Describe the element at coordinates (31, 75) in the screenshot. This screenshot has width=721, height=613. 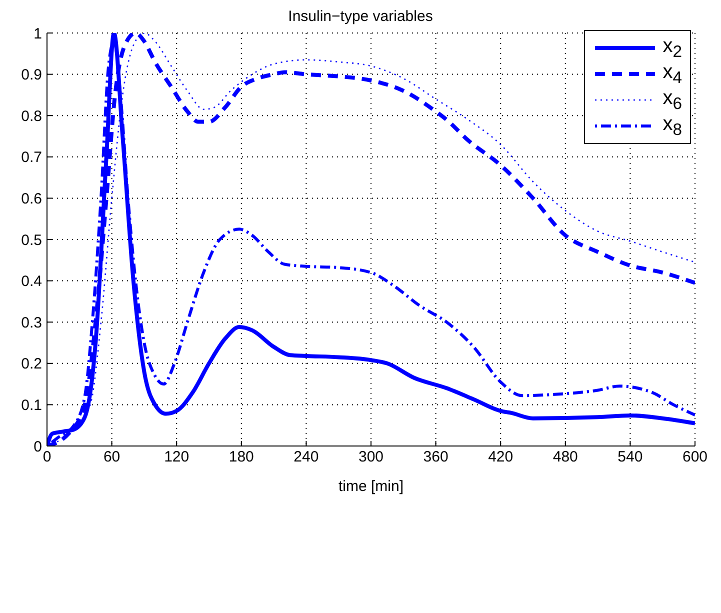
I see `y-tick-label: 0.9` at that location.